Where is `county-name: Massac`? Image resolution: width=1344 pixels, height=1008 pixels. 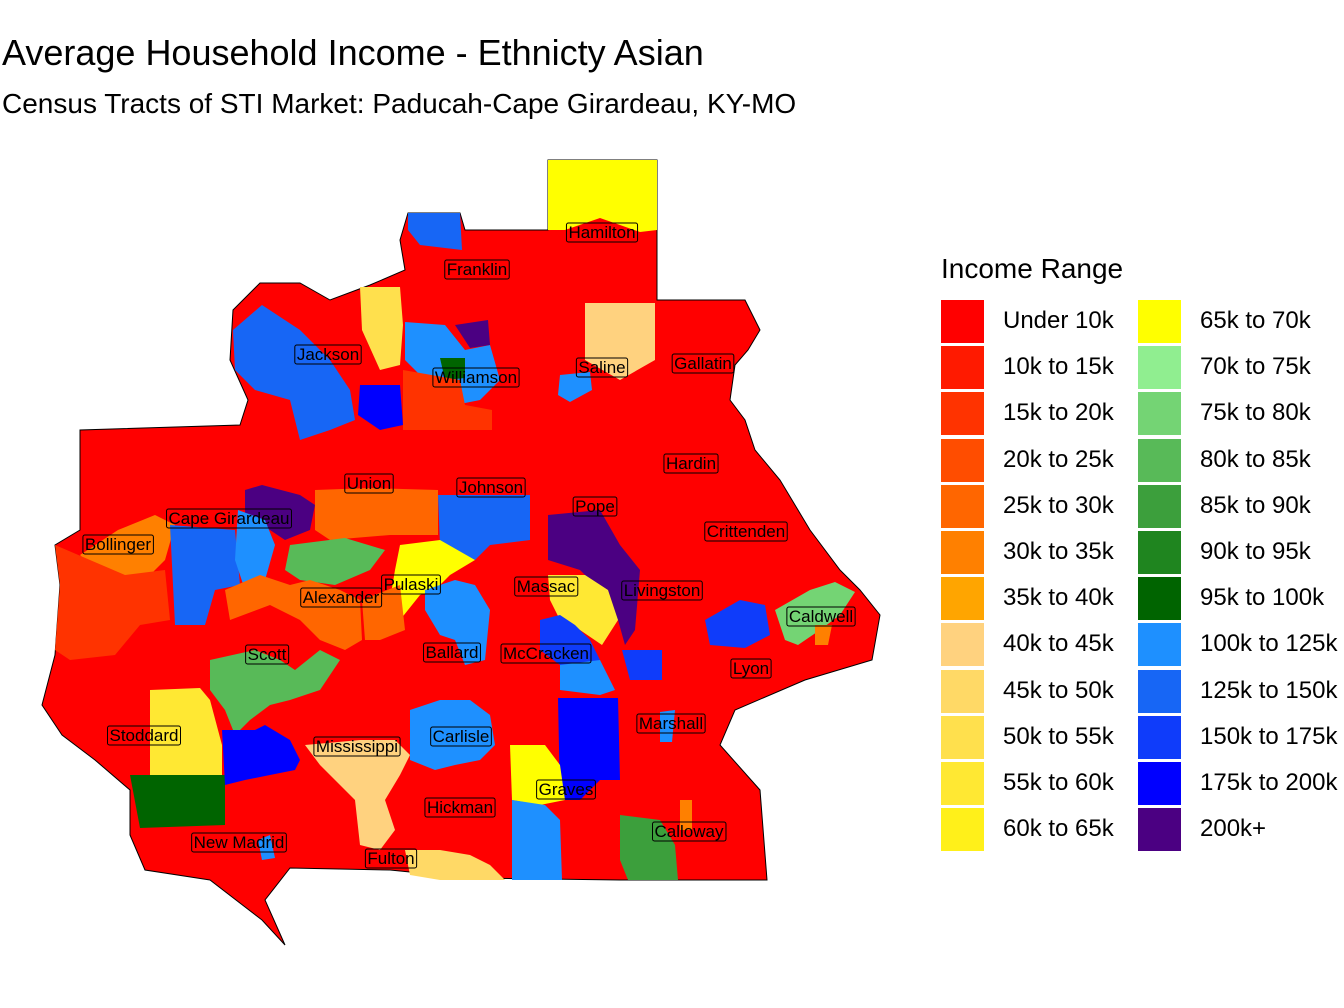
county-name: Massac is located at coordinates (546, 586).